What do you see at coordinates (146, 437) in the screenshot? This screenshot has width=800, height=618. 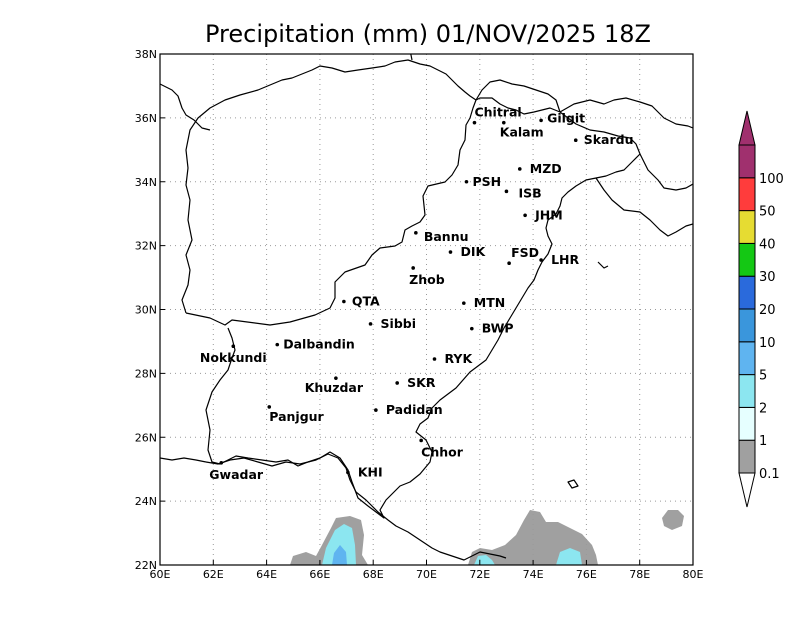 I see `y-tick-label: 26N` at bounding box center [146, 437].